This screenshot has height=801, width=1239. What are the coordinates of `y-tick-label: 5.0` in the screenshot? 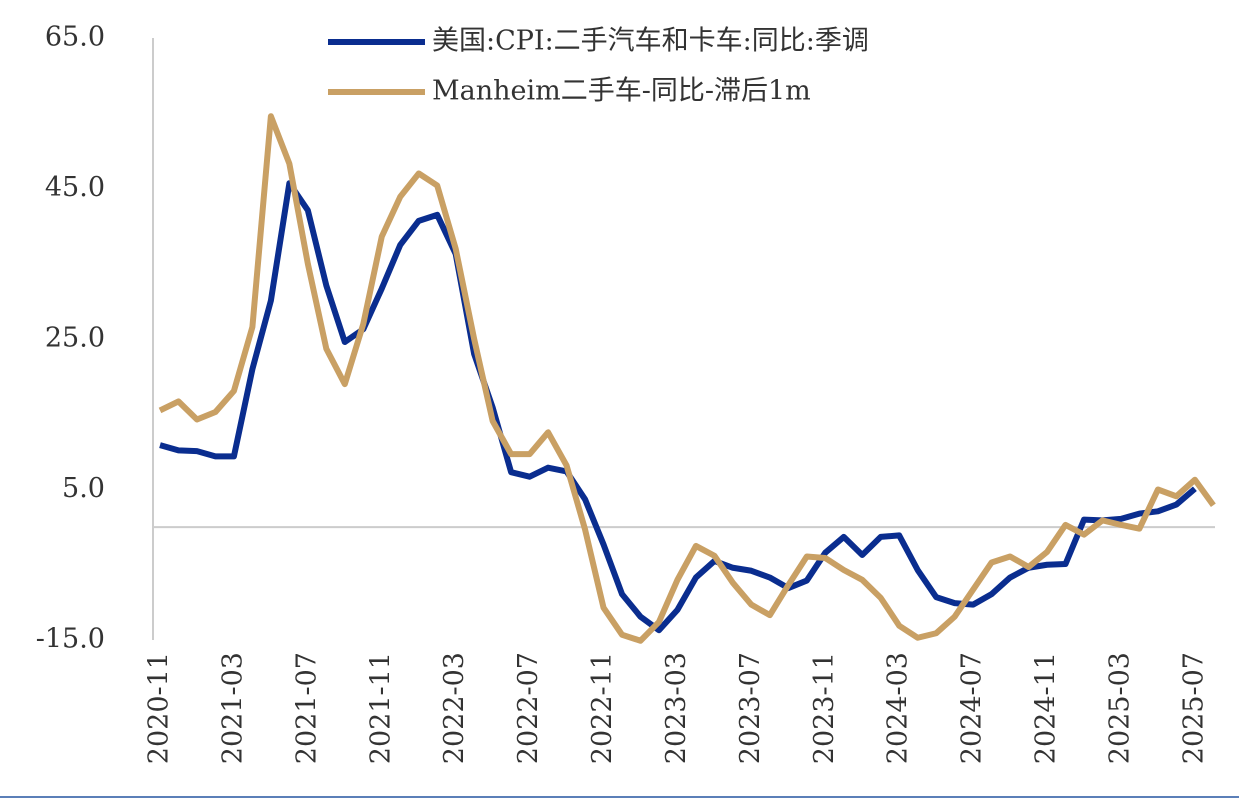 It's located at (83, 488).